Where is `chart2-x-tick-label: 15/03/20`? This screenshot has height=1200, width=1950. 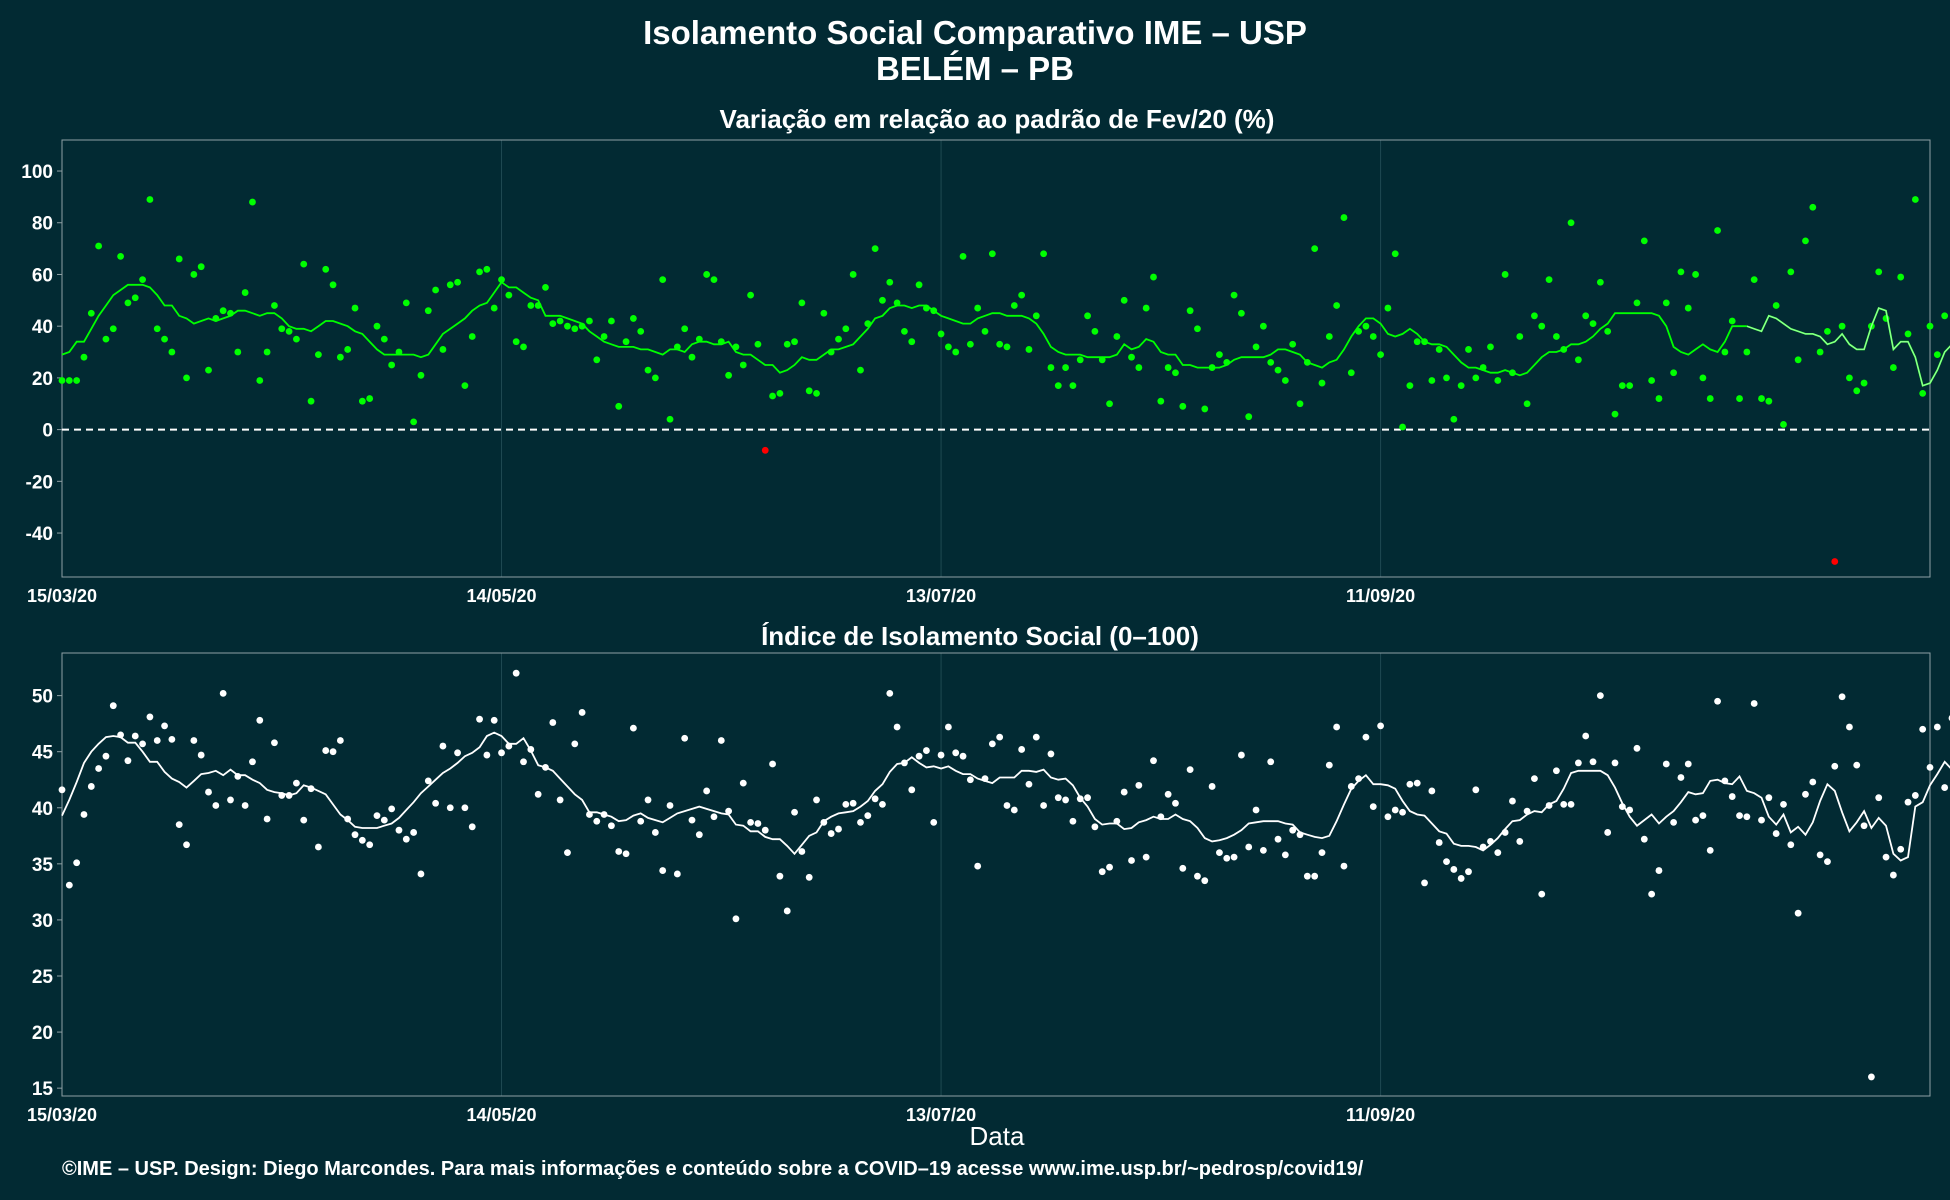 chart2-x-tick-label: 15/03/20 is located at coordinates (62, 1115).